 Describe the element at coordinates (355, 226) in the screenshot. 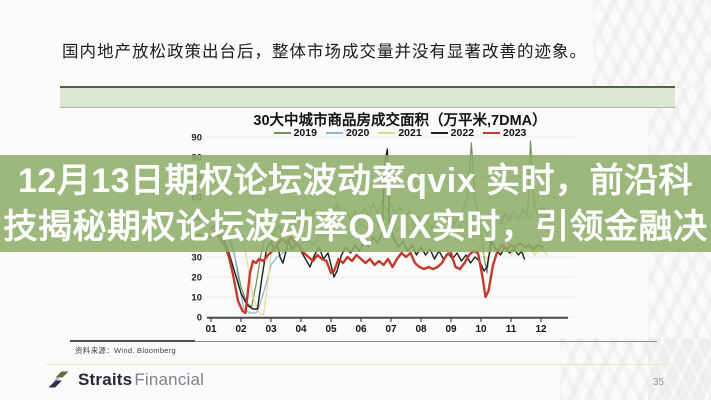

I see `promo-overlay-title-line2: 技揭秘期权论坛波动率QVIX实时，引领金融决` at that location.